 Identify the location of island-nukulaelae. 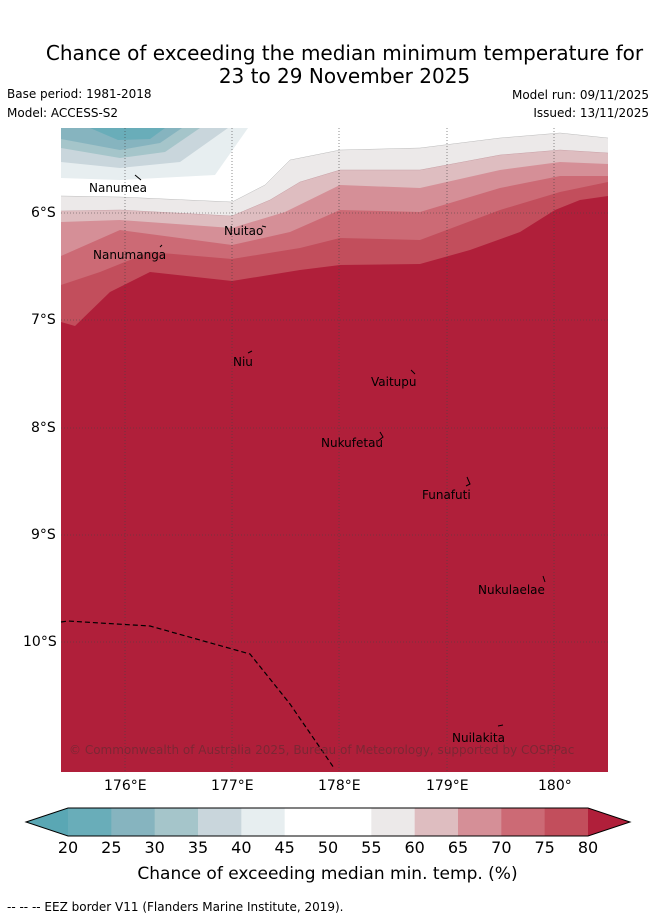
(544, 579).